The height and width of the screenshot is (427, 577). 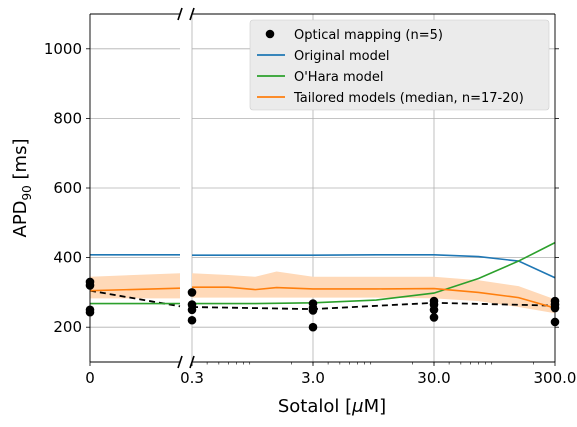 What do you see at coordinates (313, 378) in the screenshot?
I see `x-tick-label: 3.0` at bounding box center [313, 378].